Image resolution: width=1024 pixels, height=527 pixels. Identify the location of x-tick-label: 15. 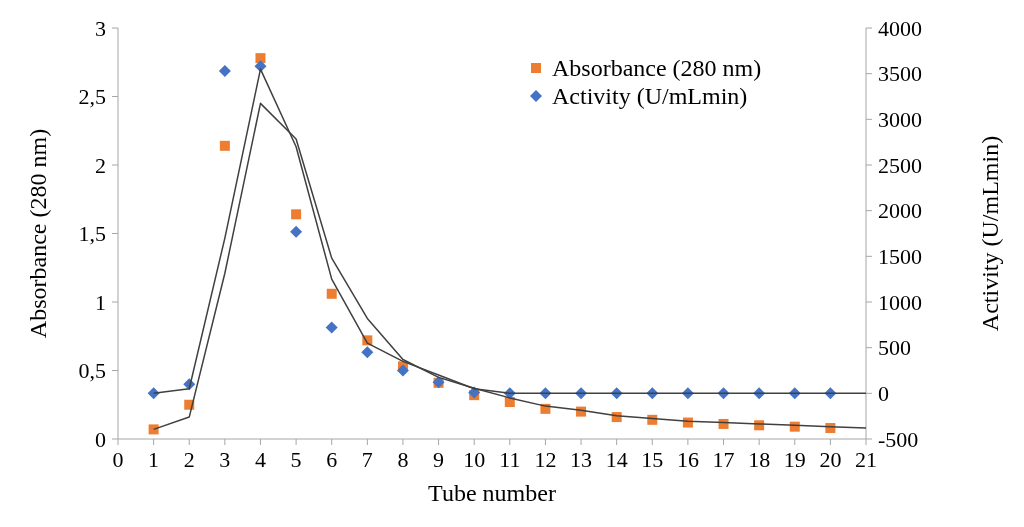
(652, 459).